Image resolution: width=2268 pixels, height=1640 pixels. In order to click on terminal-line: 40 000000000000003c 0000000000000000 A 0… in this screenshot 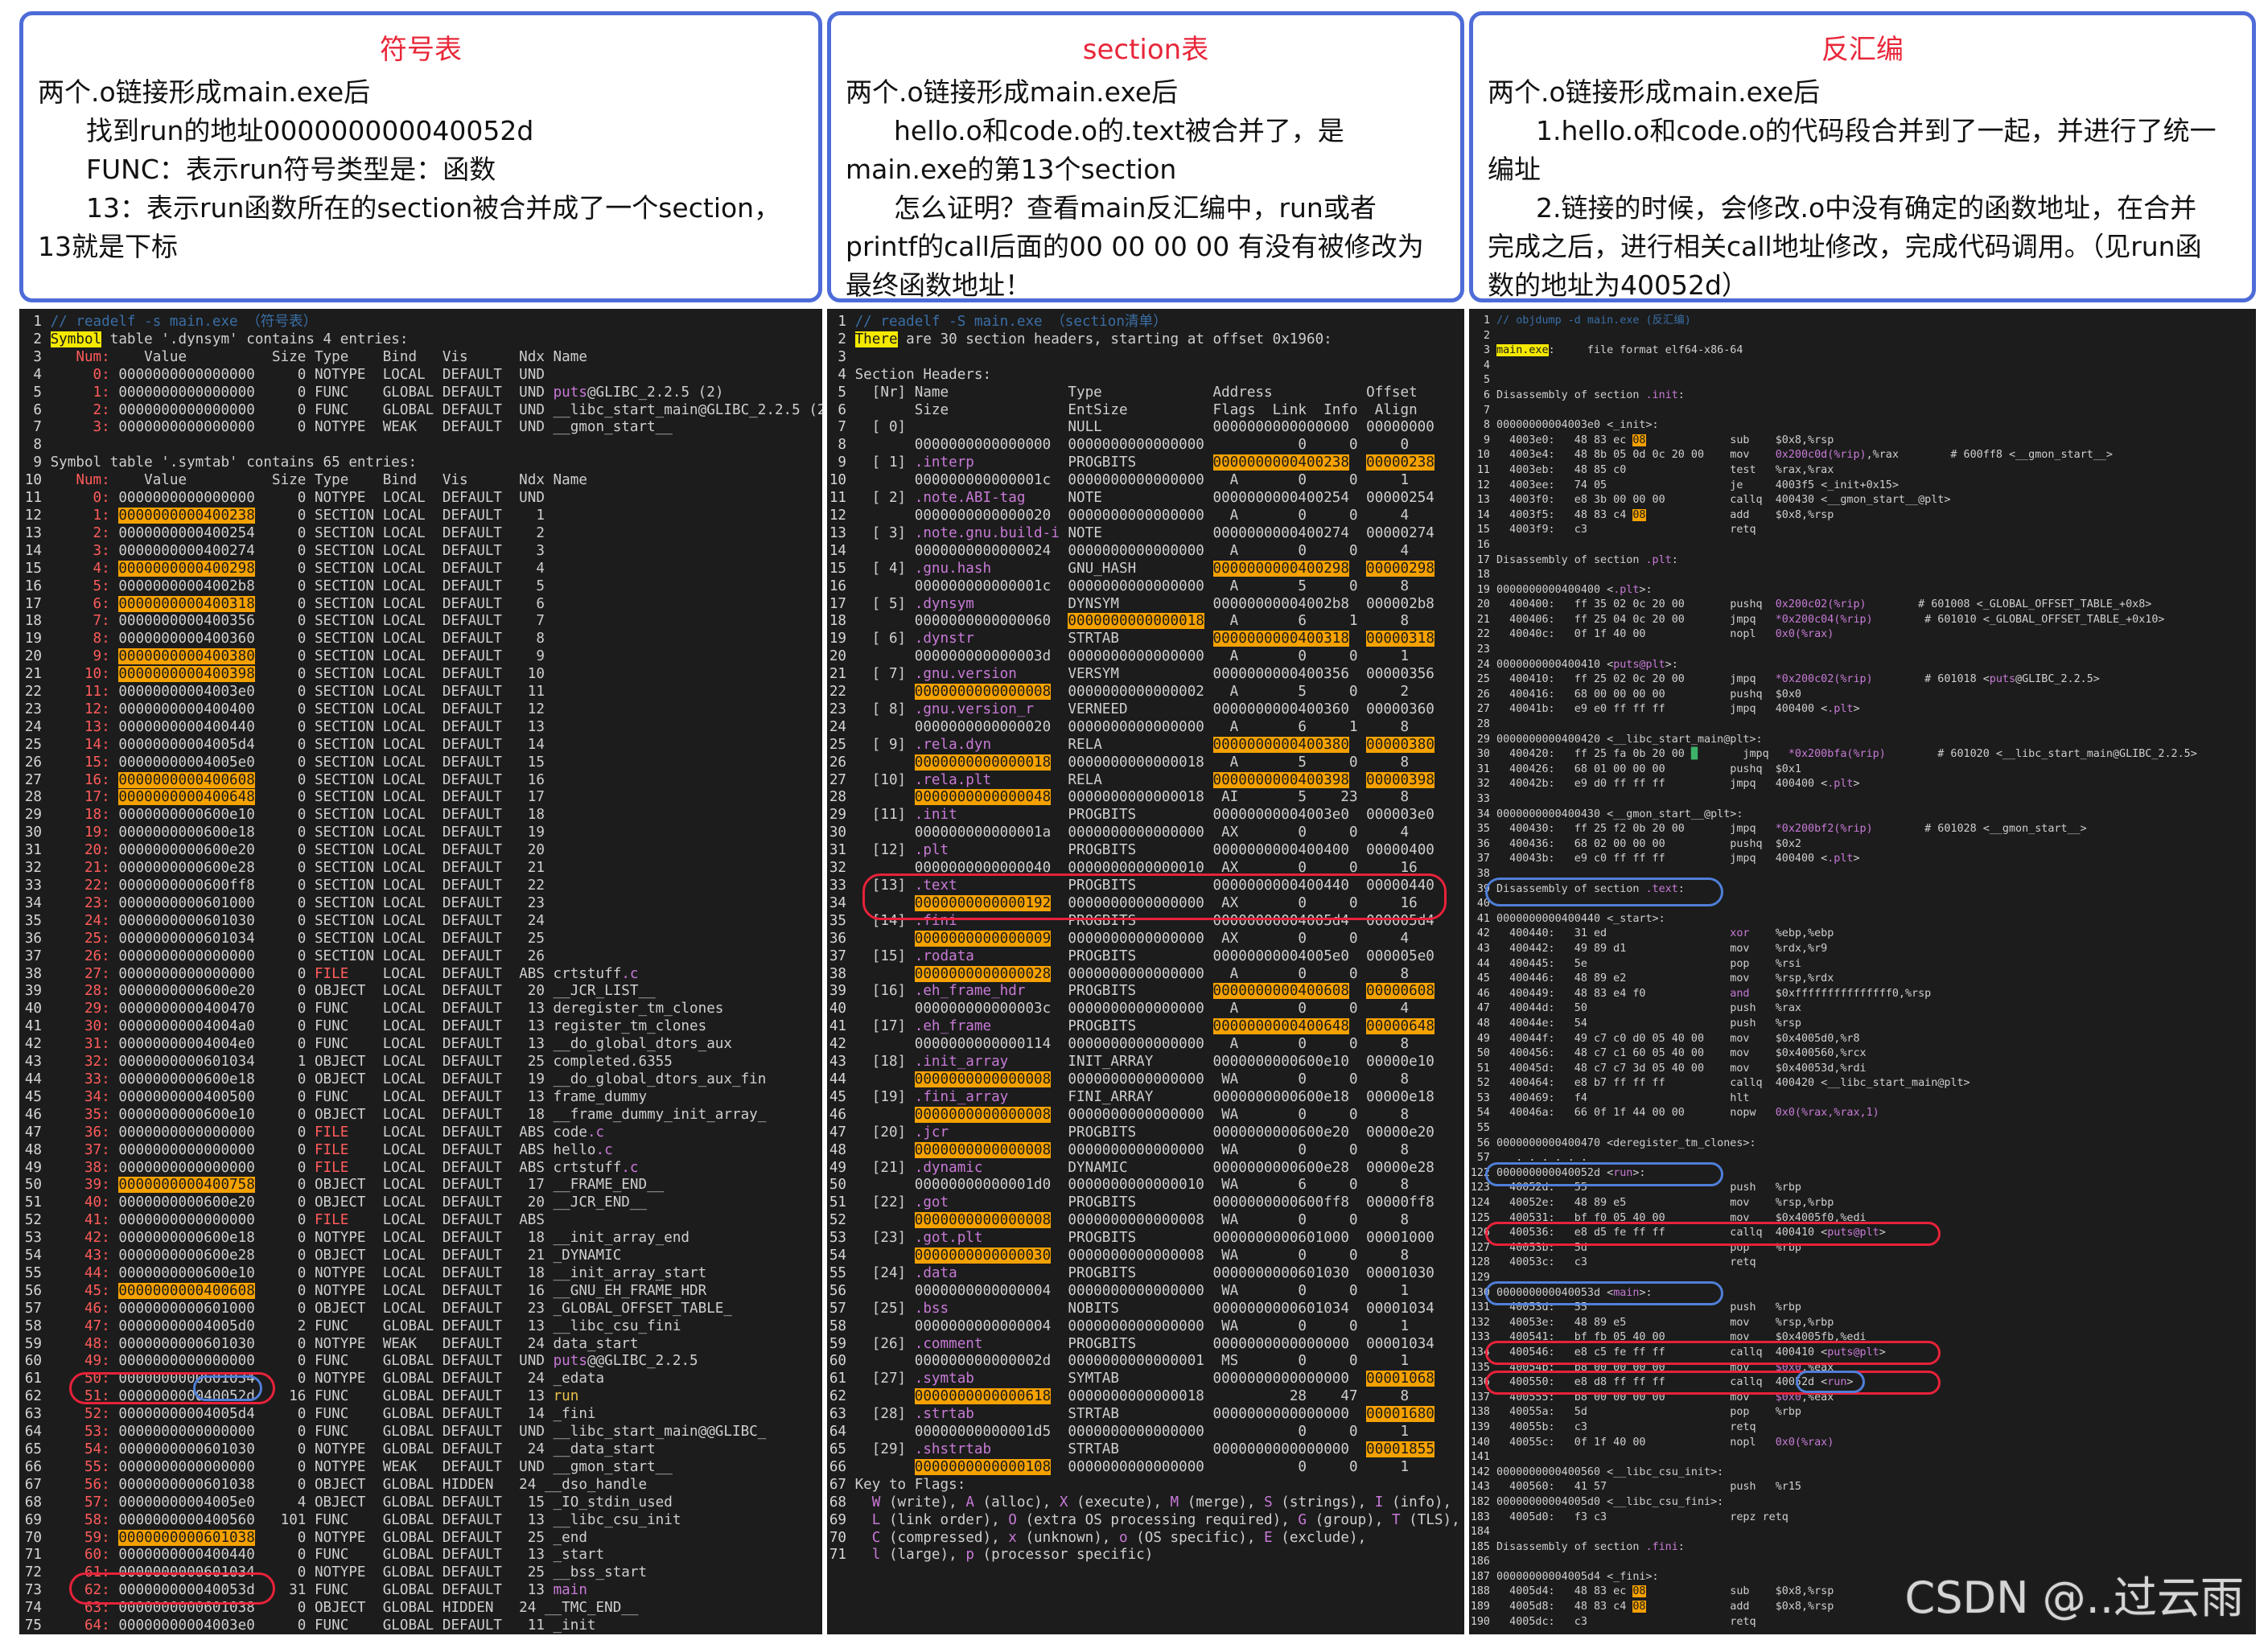, I will do `click(1119, 1009)`.